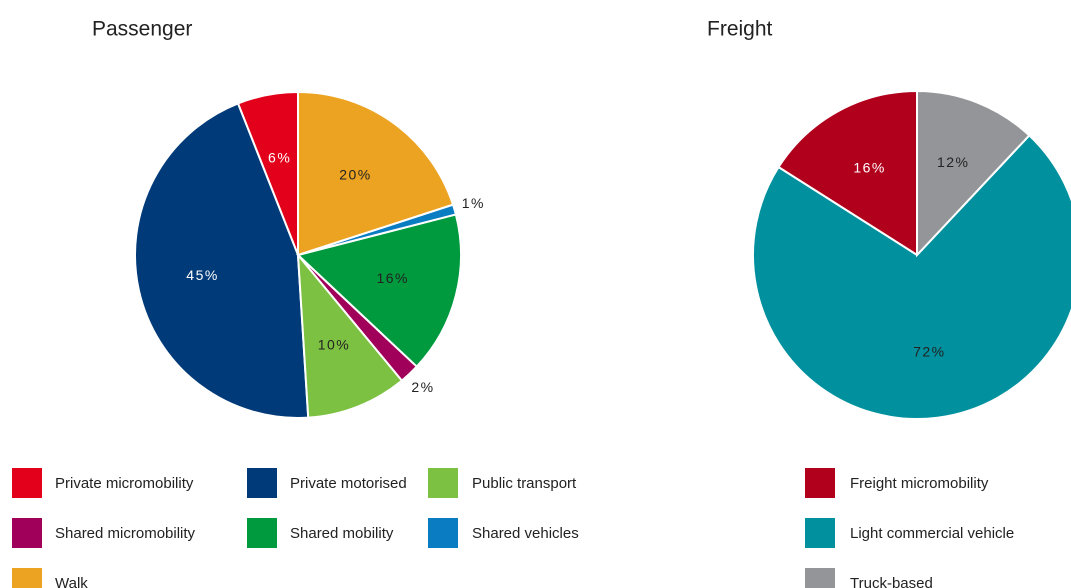  What do you see at coordinates (71, 581) in the screenshot?
I see `legend-label: Walk` at bounding box center [71, 581].